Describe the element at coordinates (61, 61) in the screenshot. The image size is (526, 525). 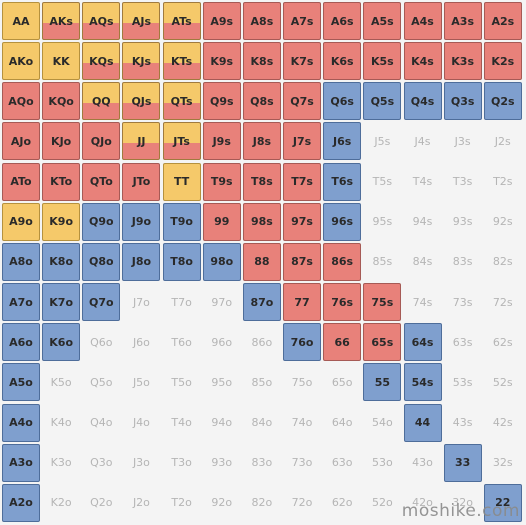
I see `hand-cell-KK: KK` at that location.